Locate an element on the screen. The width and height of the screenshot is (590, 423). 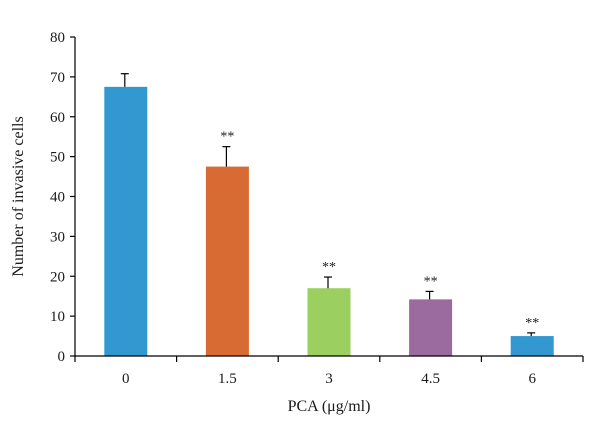
y-tick-label: 20 is located at coordinates (57, 277).